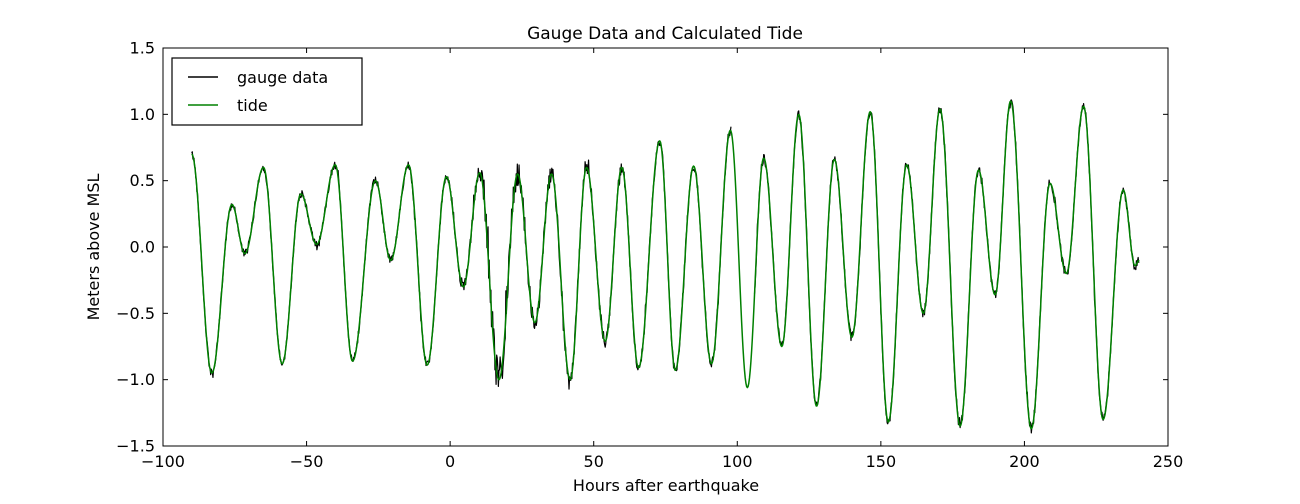 This screenshot has width=1300, height=504. I want to click on y-tick-label: 1.5, so click(142, 48).